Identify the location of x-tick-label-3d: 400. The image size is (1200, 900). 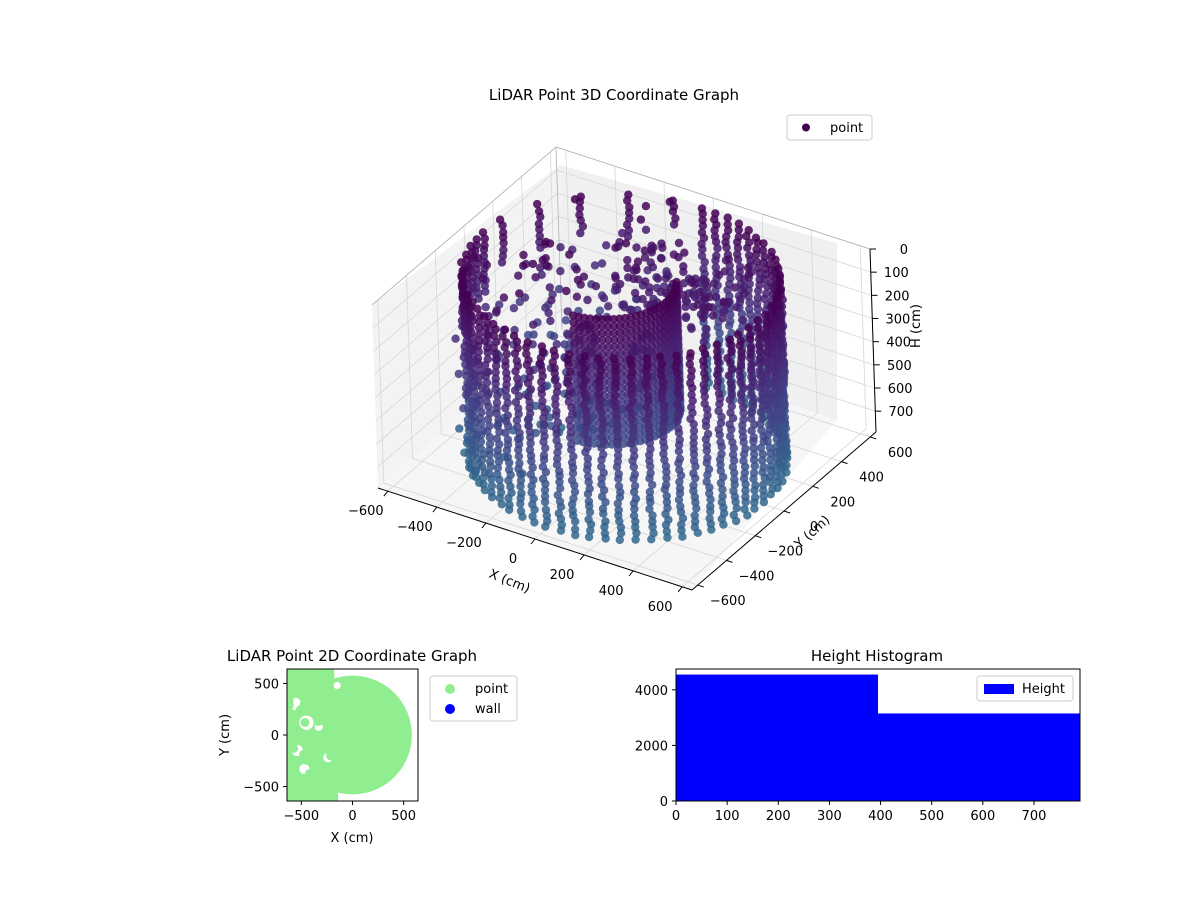
(611, 591).